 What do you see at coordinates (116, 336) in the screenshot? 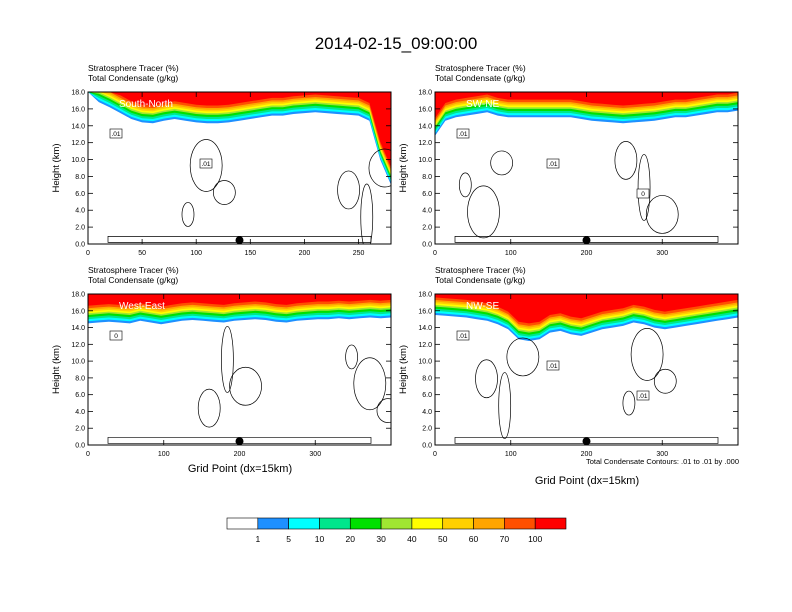
I see `contour-label: 0` at bounding box center [116, 336].